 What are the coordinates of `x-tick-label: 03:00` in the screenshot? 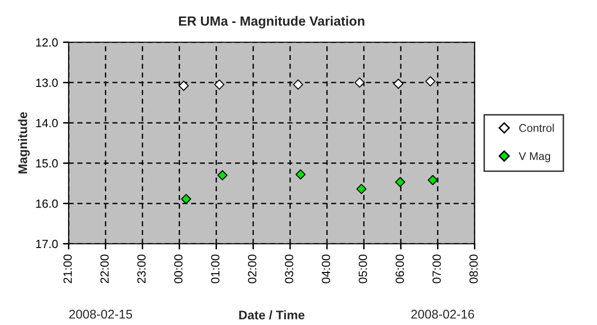 It's located at (289, 269).